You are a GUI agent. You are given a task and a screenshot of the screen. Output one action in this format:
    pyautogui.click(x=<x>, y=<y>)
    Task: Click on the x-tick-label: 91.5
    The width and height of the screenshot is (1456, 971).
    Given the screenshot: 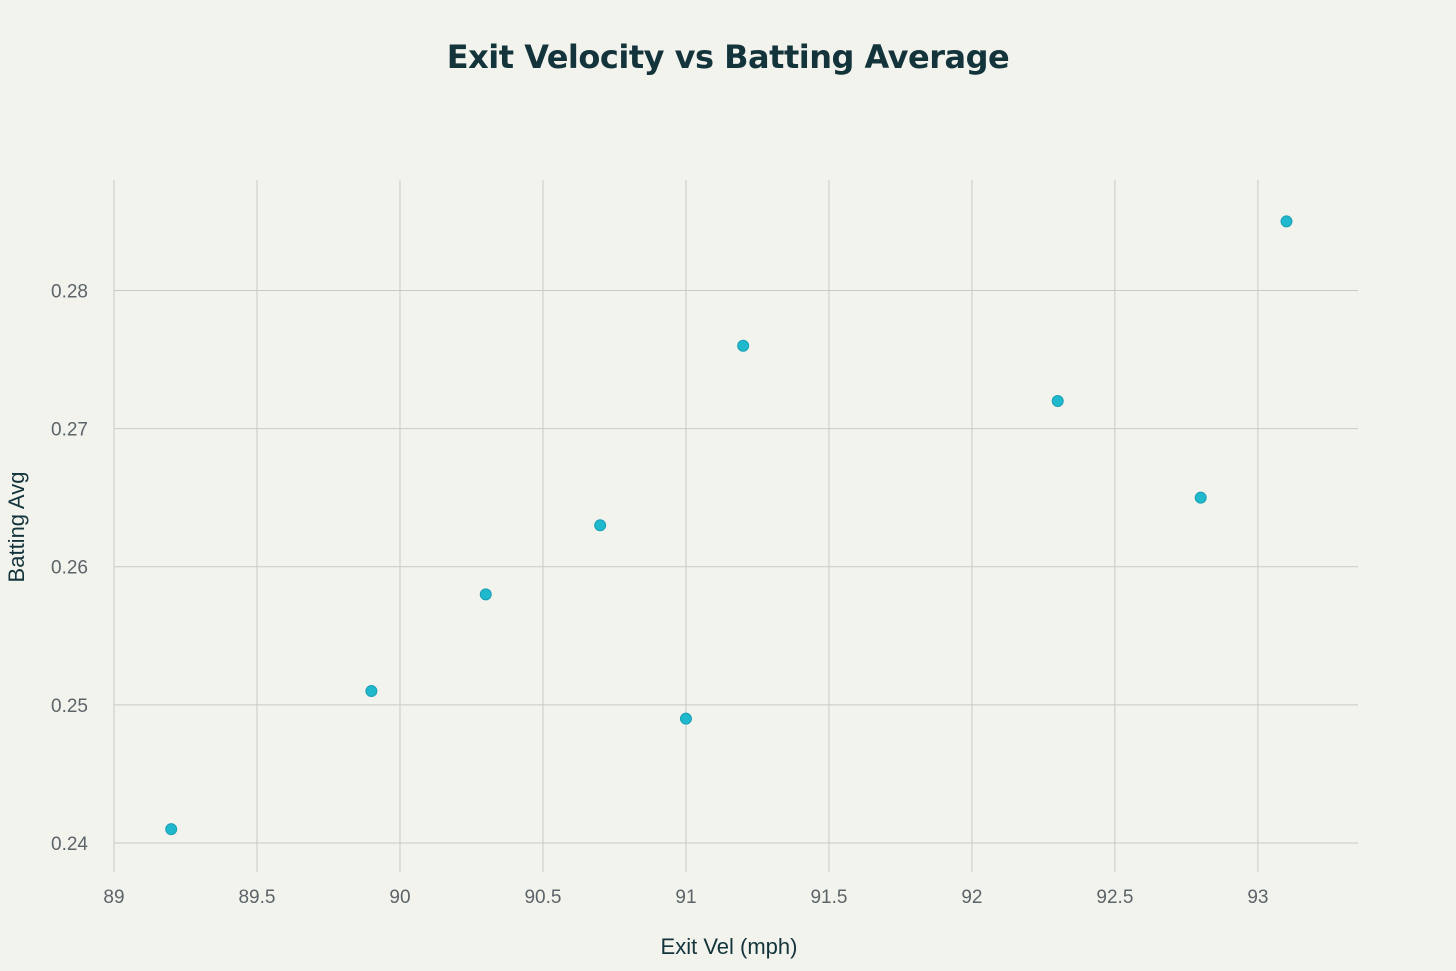 What is the action you would take?
    pyautogui.click(x=828, y=897)
    